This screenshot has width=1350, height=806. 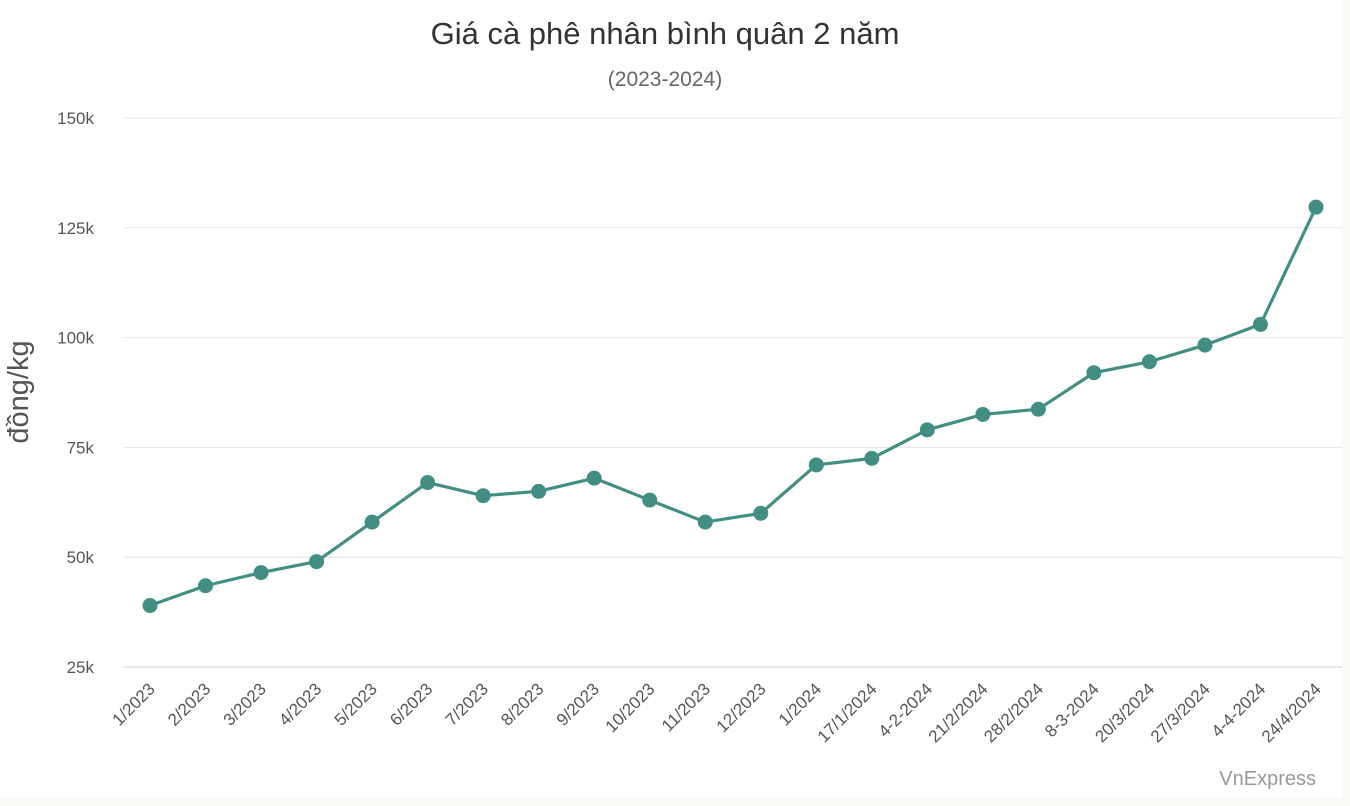 What do you see at coordinates (75, 118) in the screenshot?
I see `y-tick-label: 150k` at bounding box center [75, 118].